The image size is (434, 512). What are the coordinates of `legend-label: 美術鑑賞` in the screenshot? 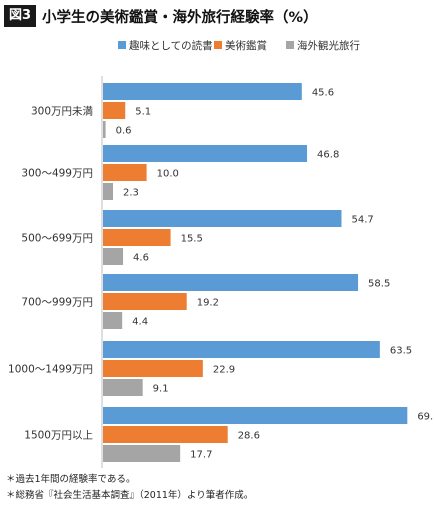 It's located at (246, 45).